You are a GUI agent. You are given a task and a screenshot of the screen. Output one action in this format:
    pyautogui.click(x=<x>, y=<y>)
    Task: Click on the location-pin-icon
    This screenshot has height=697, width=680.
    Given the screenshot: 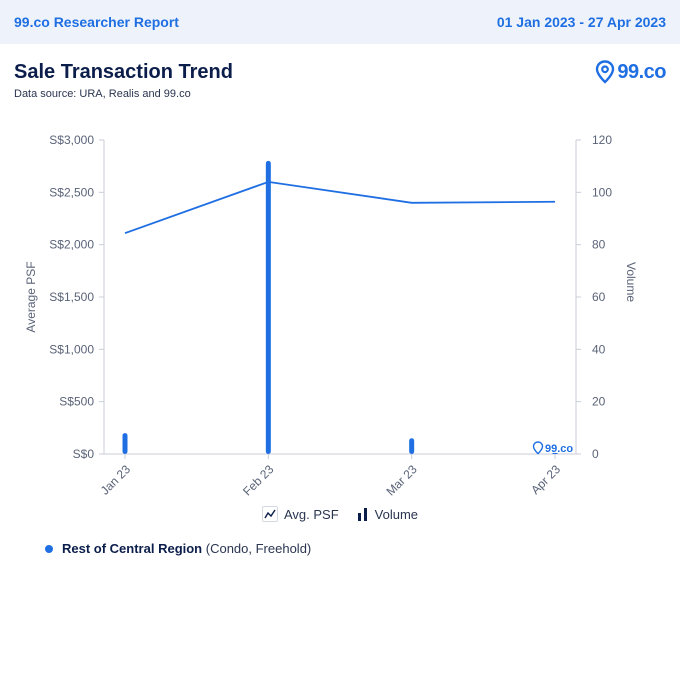 What is the action you would take?
    pyautogui.click(x=605, y=72)
    